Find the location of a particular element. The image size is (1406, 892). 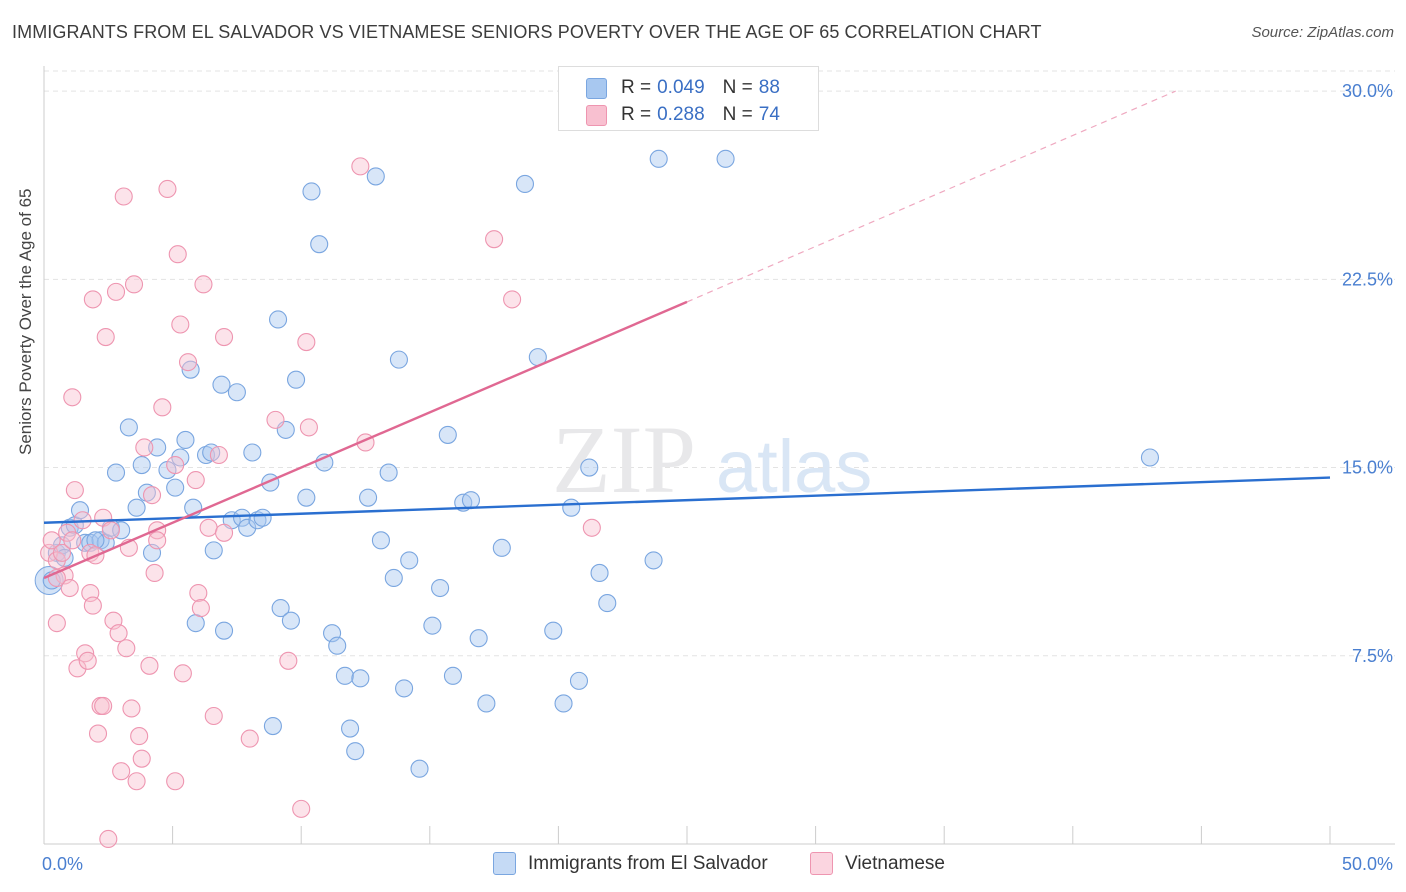

chart-source: Source: ZipAtlas.com is located at coordinates (1322, 32).